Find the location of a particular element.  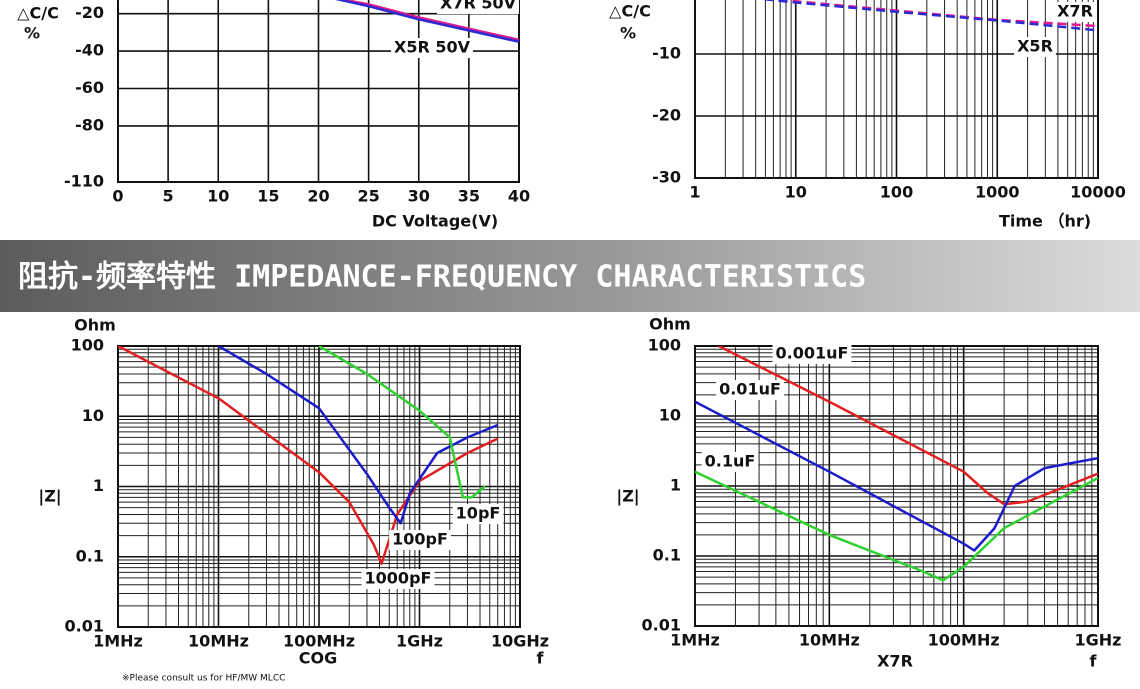

banner is located at coordinates (570, 276).